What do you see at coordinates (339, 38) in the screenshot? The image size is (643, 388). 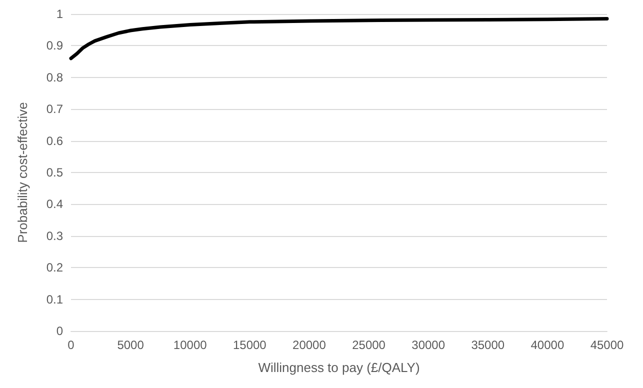 I see `line-series` at bounding box center [339, 38].